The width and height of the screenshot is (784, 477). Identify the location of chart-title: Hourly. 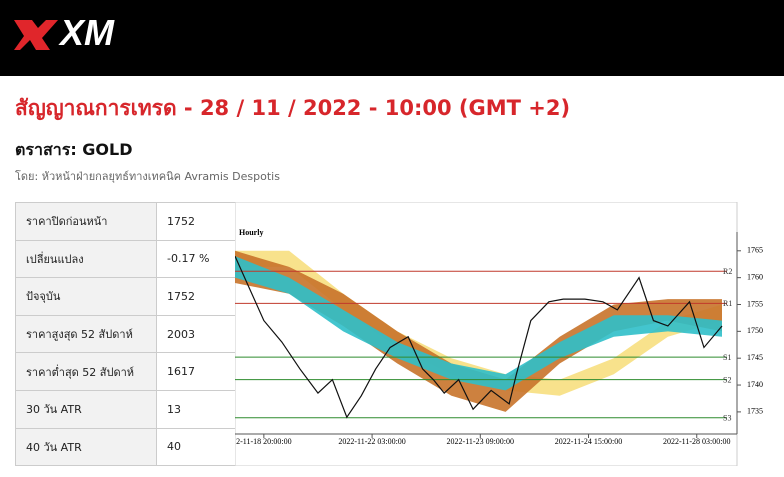
(251, 232).